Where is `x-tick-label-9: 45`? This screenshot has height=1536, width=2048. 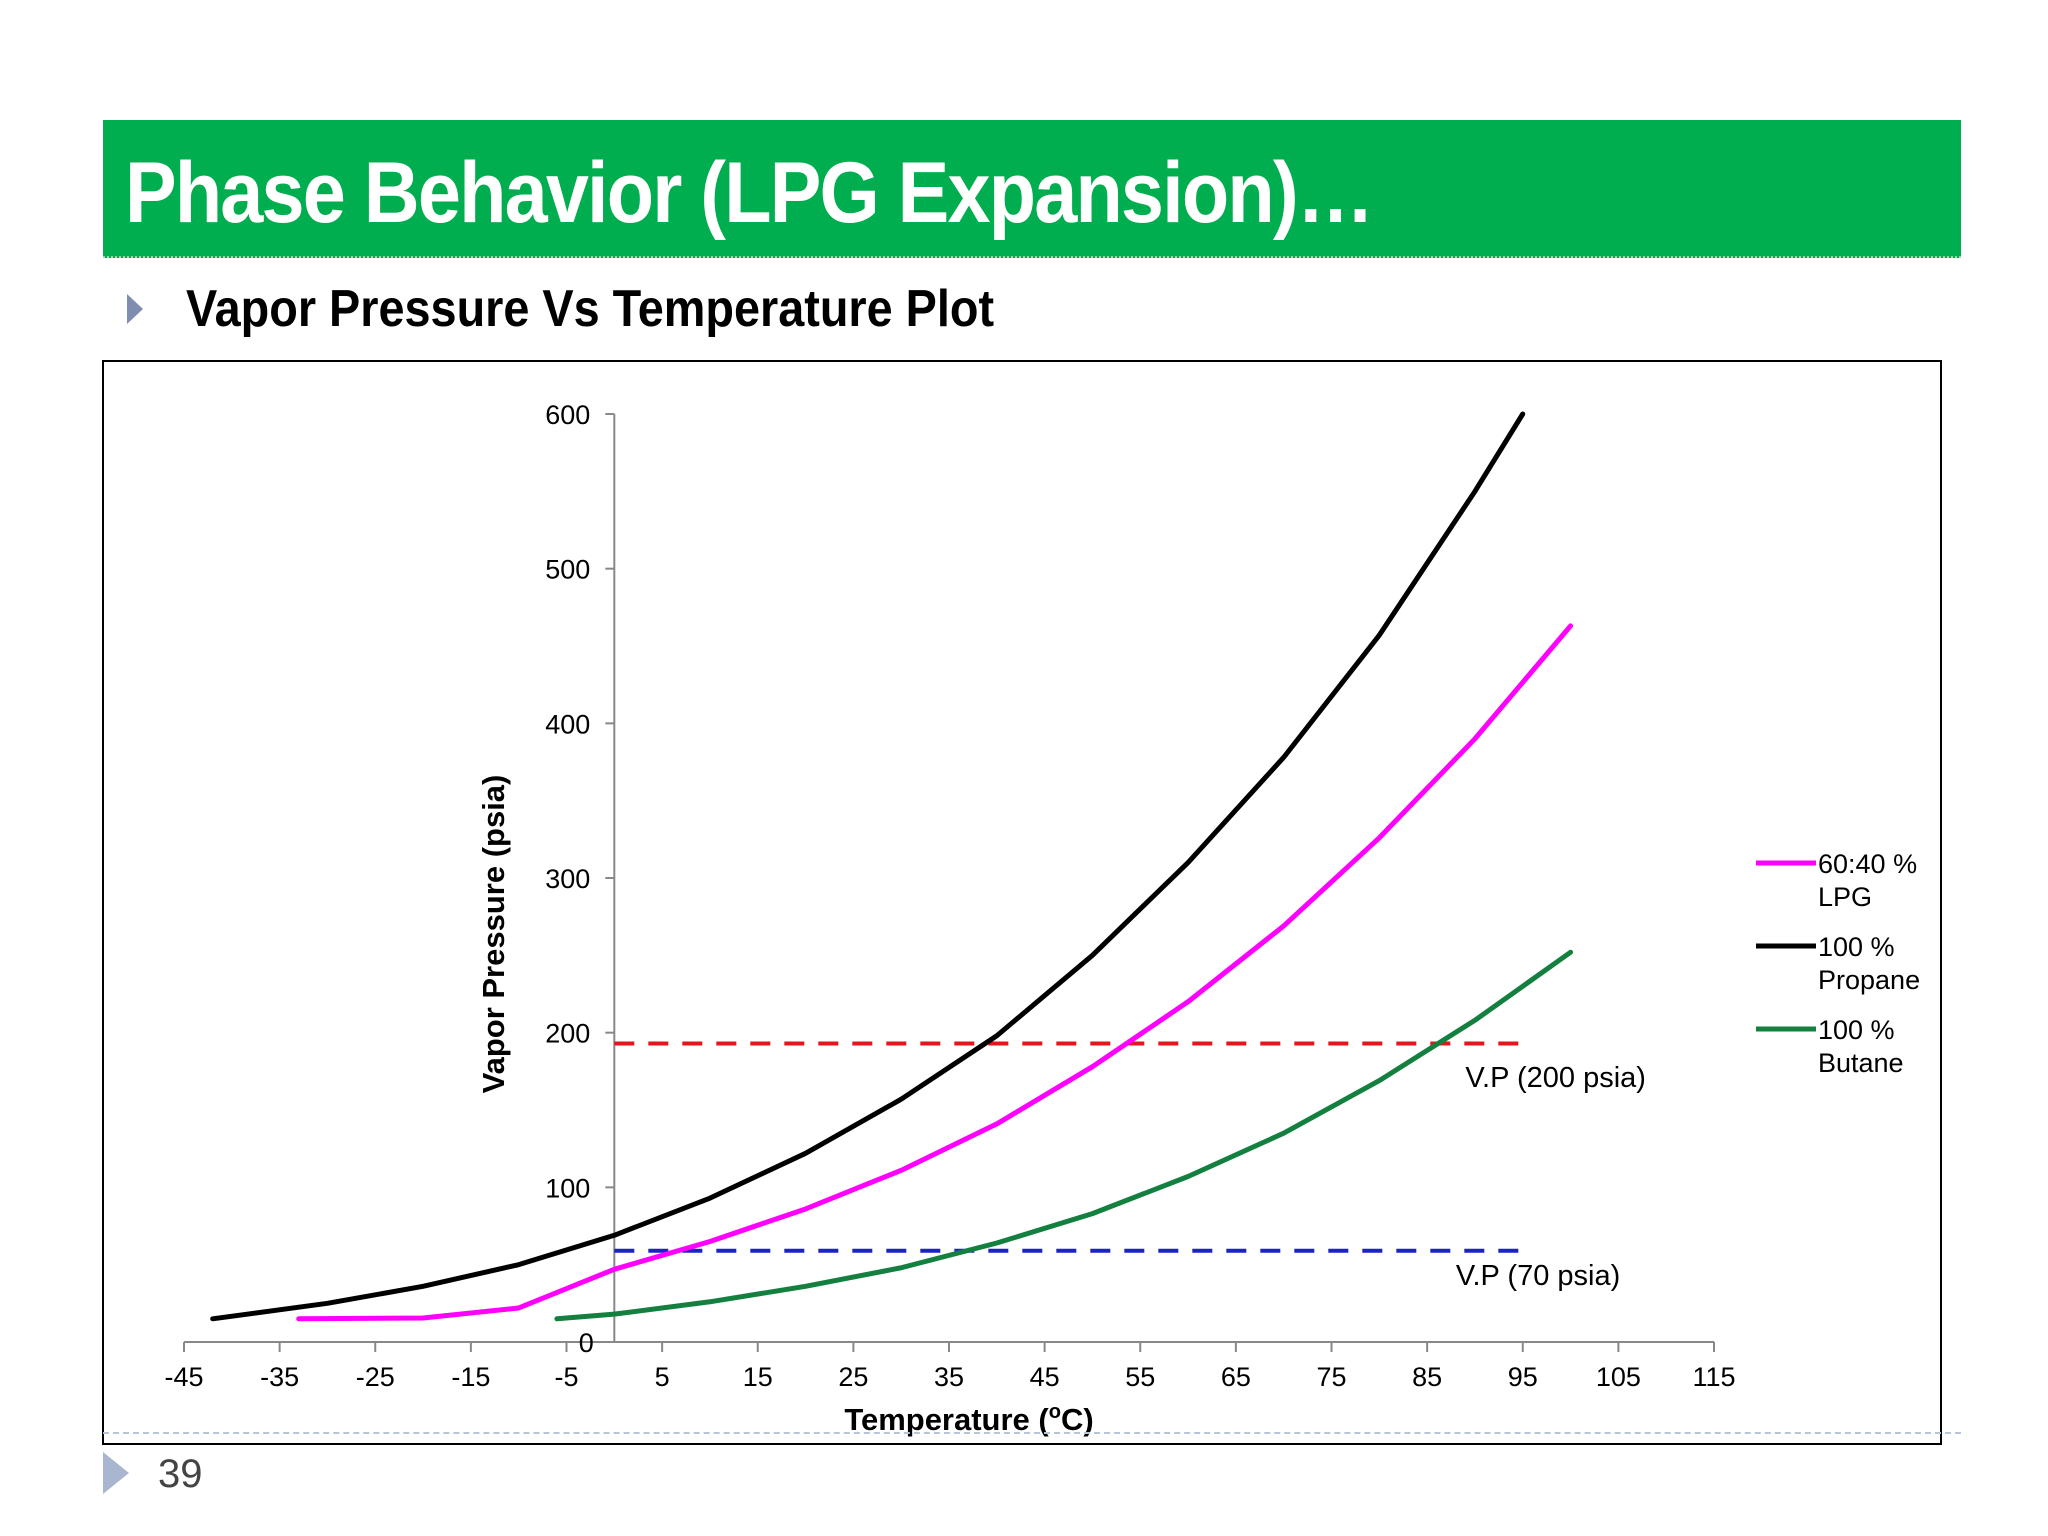
x-tick-label-9: 45 is located at coordinates (1045, 1377).